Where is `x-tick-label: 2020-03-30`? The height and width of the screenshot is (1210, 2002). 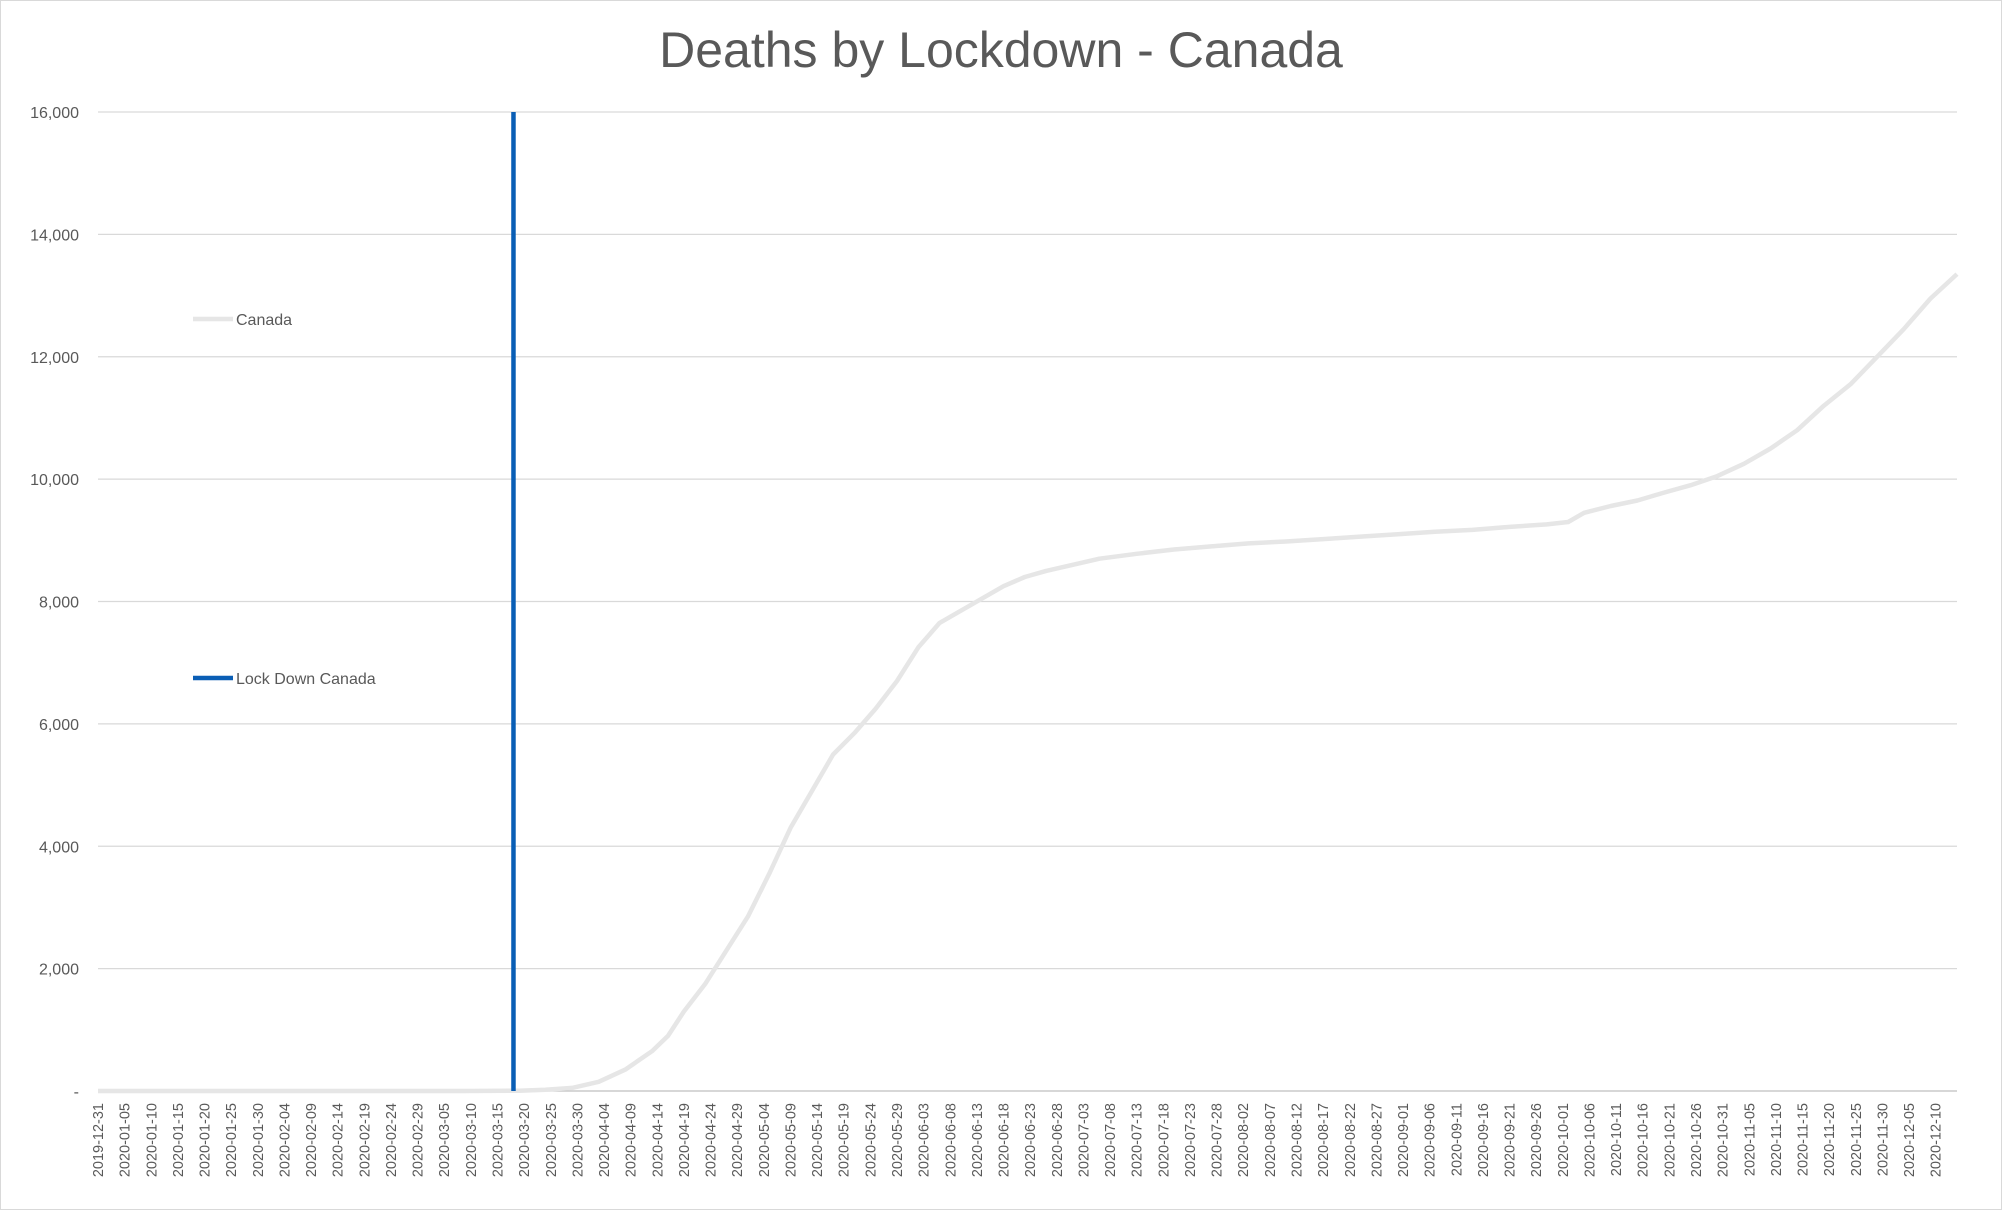
x-tick-label: 2020-03-30 is located at coordinates (578, 1140).